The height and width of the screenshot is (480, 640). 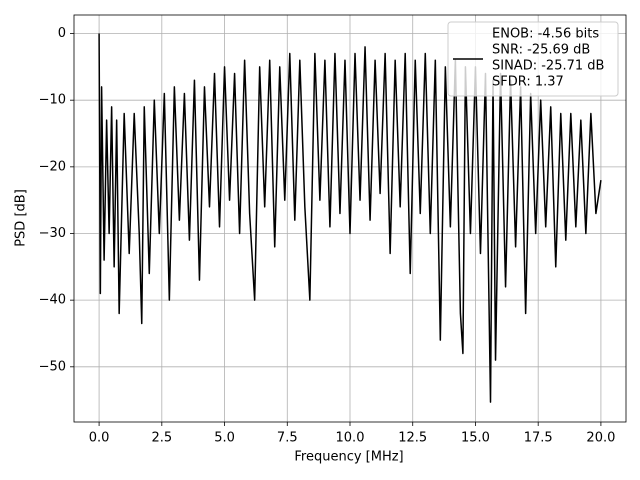 I want to click on y-tick-label: −20, so click(x=52, y=166).